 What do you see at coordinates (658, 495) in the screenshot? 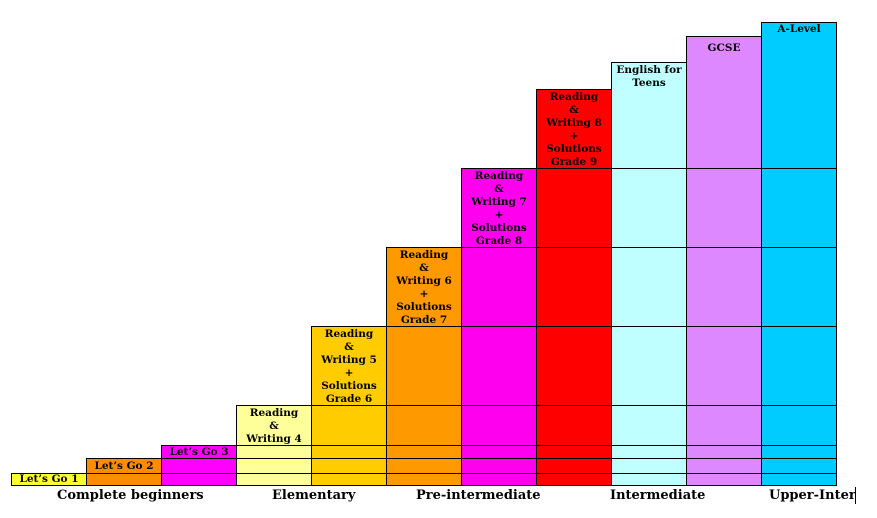
I see `level-label-intermediate: Intermediate` at bounding box center [658, 495].